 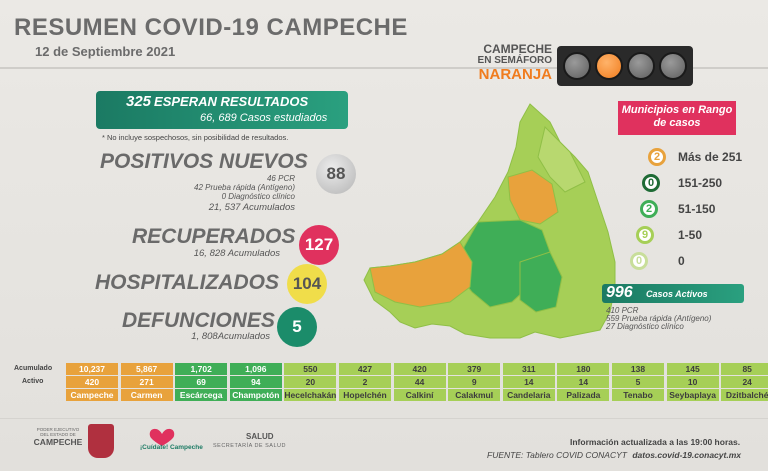 I want to click on logo-cuidate: ¡Cuídate! Campeche, so click(x=171, y=439).